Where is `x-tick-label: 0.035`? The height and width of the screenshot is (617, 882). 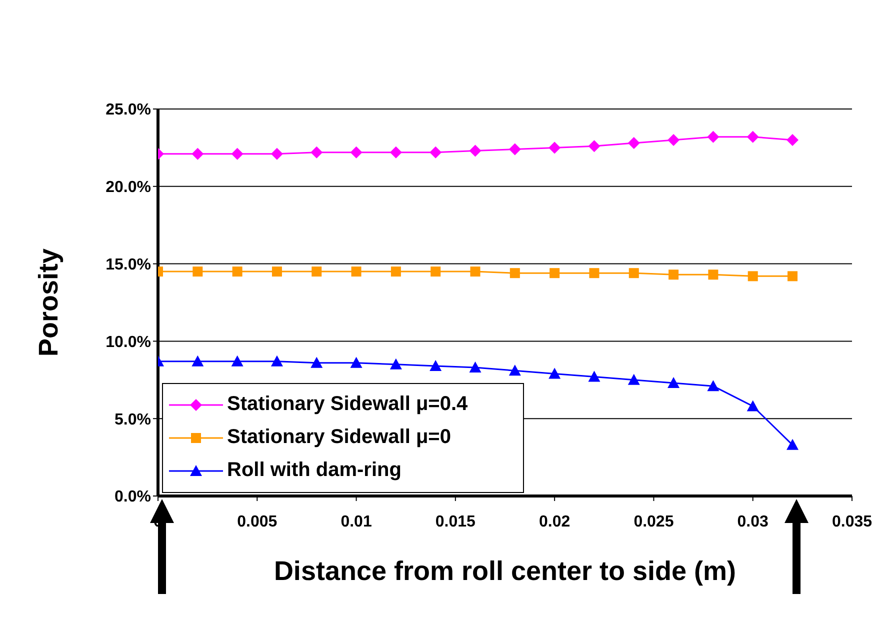 x-tick-label: 0.035 is located at coordinates (852, 521).